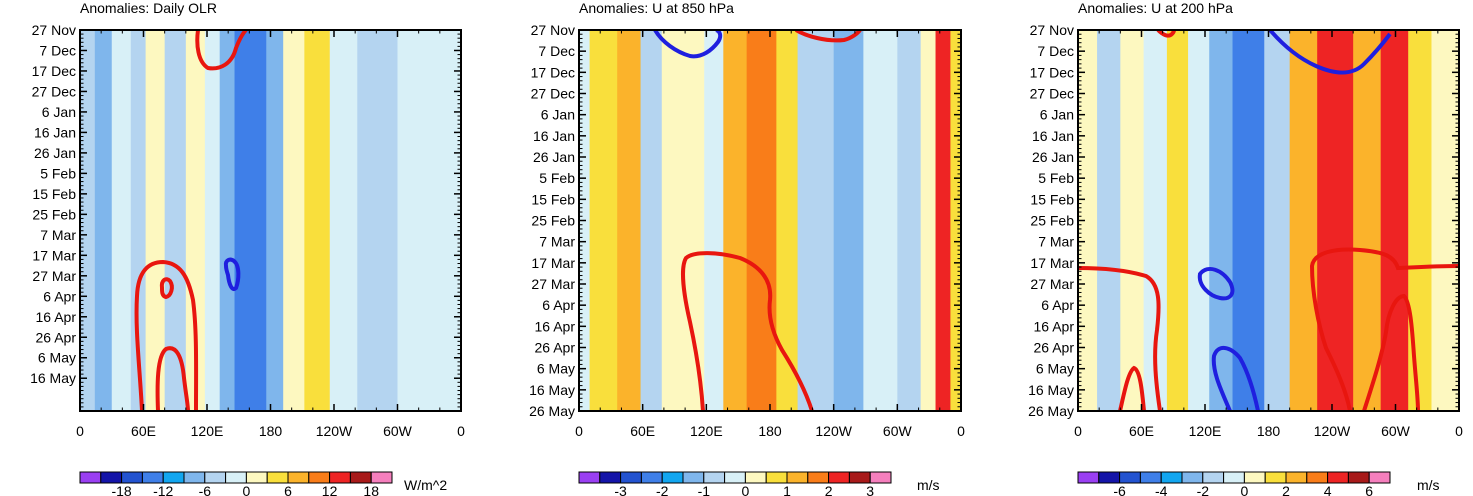 This screenshot has height=496, width=1473. Describe the element at coordinates (1235, 378) in the screenshot. I see `contour-negative` at that location.